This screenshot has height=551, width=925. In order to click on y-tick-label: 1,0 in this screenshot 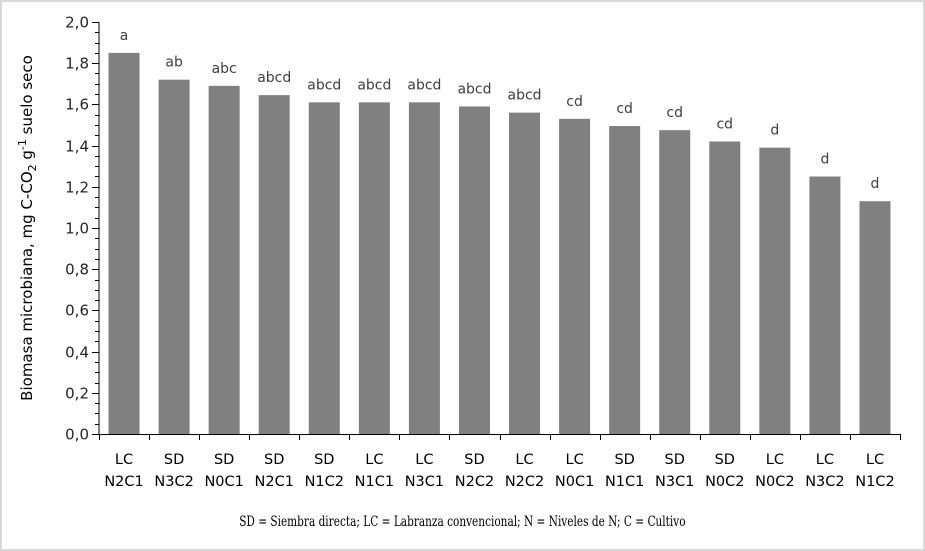, I will do `click(77, 229)`.